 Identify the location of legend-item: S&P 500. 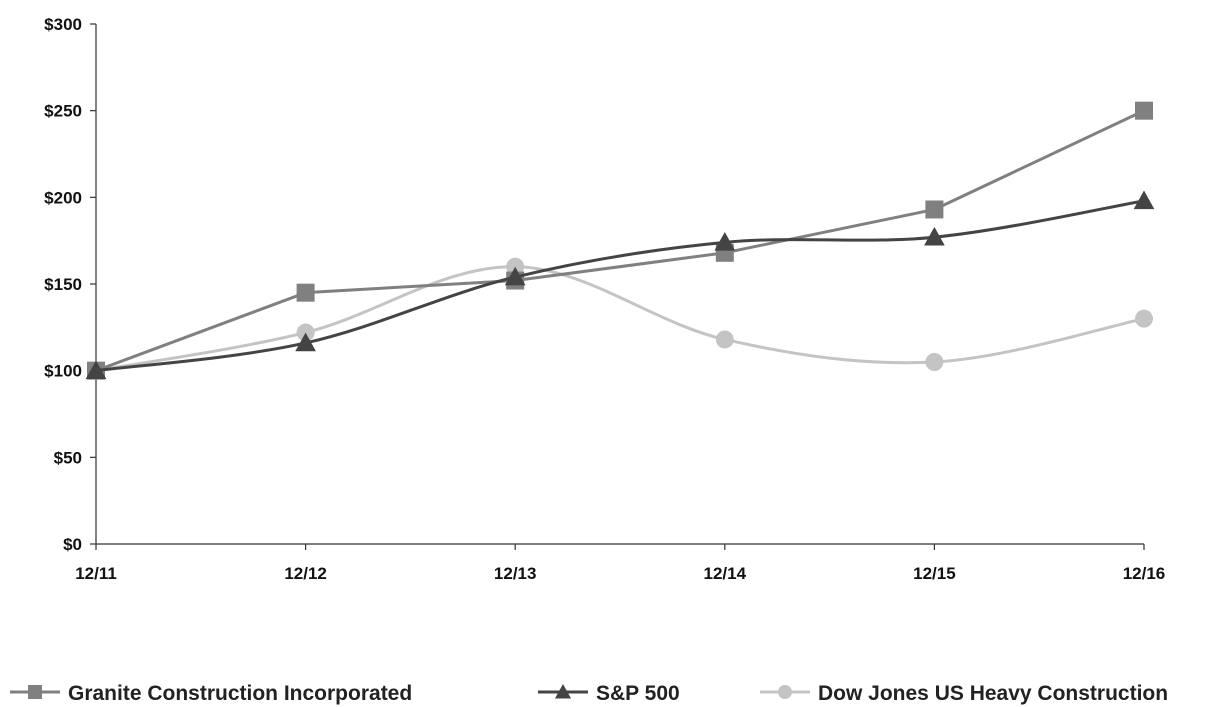
(609, 693).